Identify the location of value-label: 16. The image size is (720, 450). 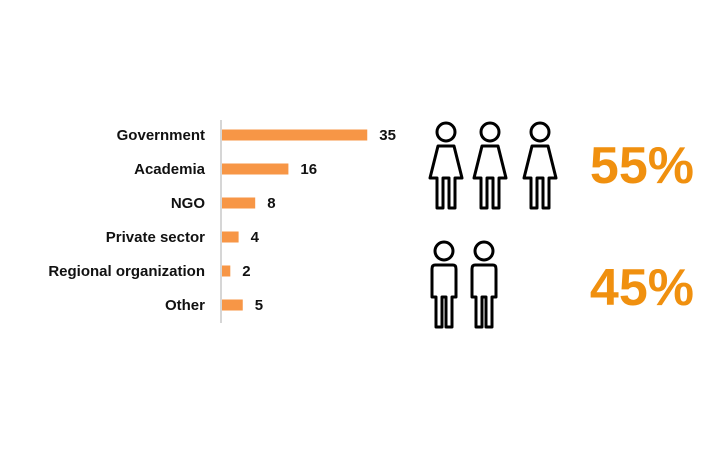
(308, 169).